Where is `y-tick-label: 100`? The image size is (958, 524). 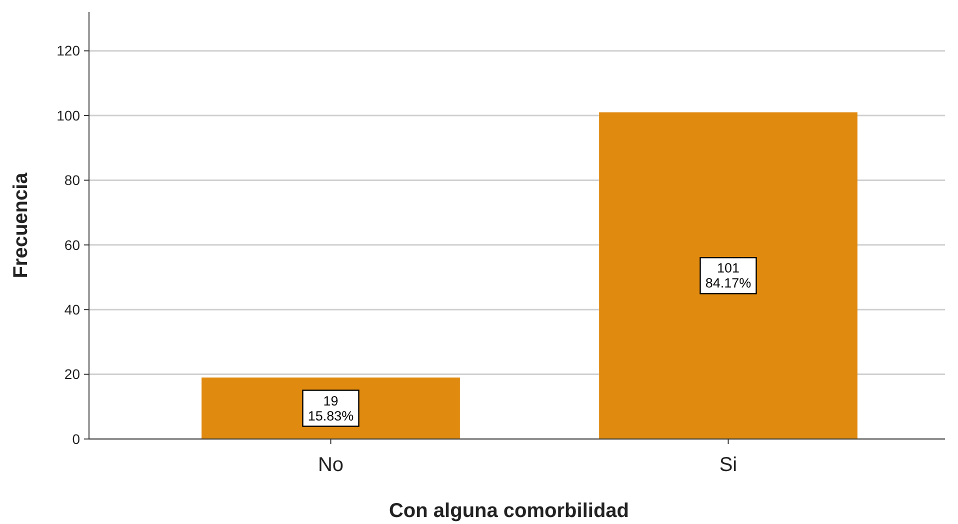 y-tick-label: 100 is located at coordinates (68, 115).